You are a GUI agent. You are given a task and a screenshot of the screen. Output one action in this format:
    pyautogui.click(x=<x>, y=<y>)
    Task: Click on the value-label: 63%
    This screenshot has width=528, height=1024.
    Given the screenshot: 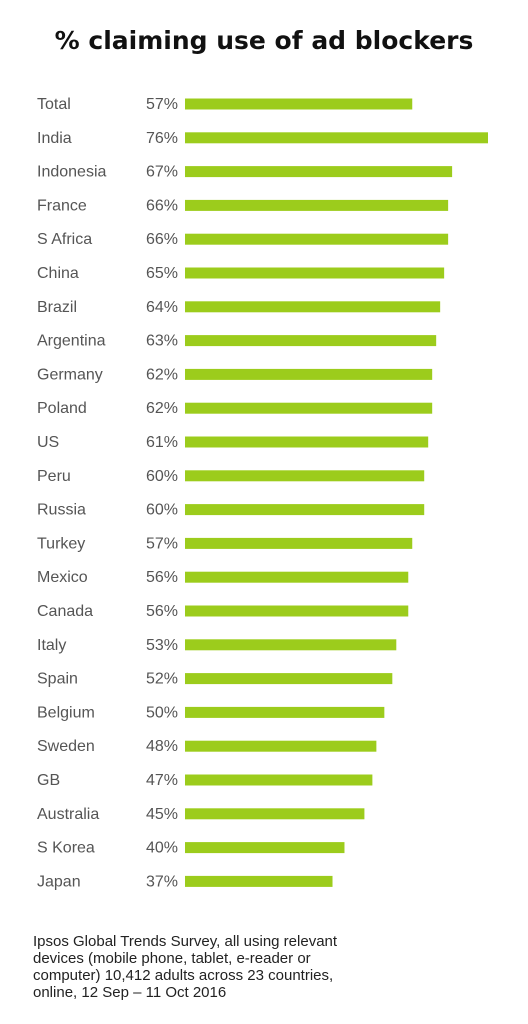 What is the action you would take?
    pyautogui.click(x=162, y=341)
    